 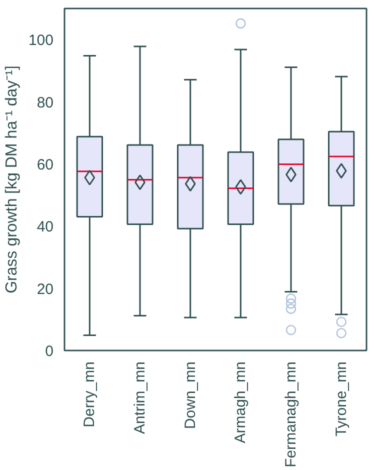 What do you see at coordinates (49, 351) in the screenshot?
I see `y-tick-label: 0` at bounding box center [49, 351].